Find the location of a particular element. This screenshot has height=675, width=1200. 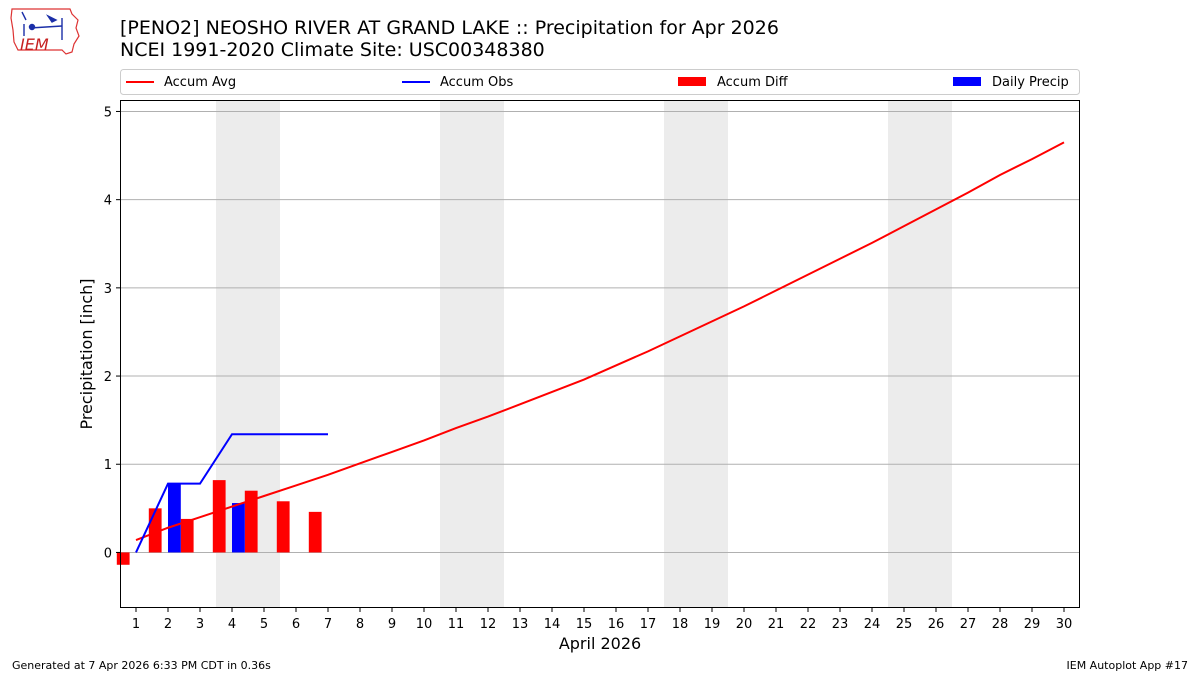

x-tick-label: 1 is located at coordinates (136, 624).